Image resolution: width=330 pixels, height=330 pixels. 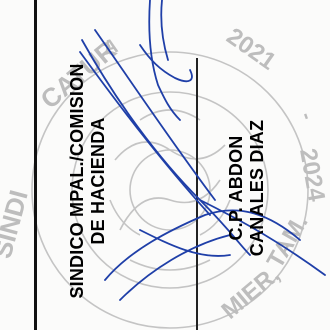 I want to click on role-title: SINDICO MPAL./COMISION DE HACIENDA, so click(x=88, y=181).